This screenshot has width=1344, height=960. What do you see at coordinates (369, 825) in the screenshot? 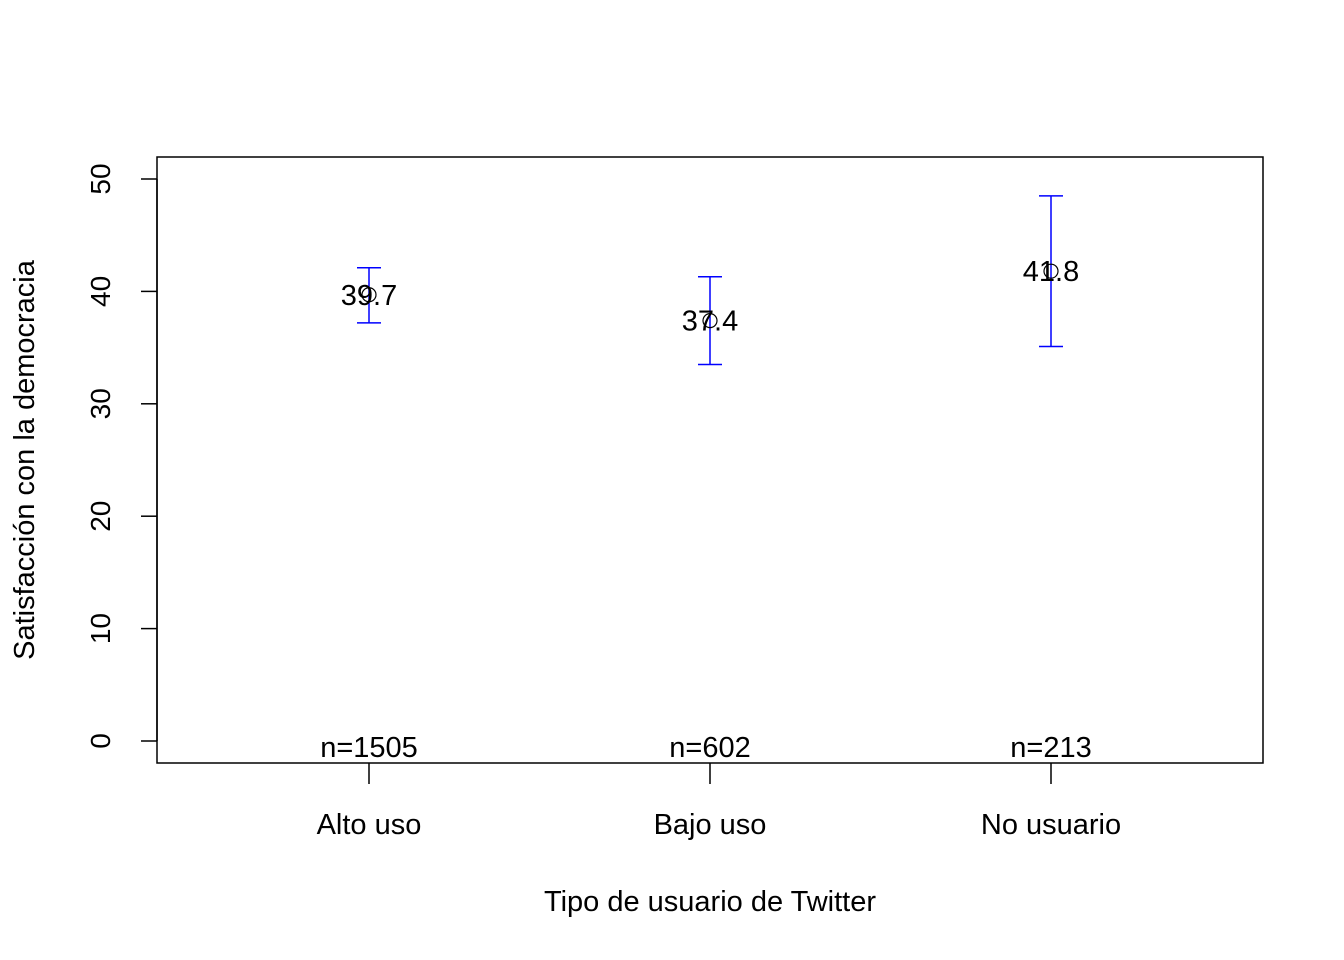
I see `x-tick-label: Alto uso` at bounding box center [369, 825].